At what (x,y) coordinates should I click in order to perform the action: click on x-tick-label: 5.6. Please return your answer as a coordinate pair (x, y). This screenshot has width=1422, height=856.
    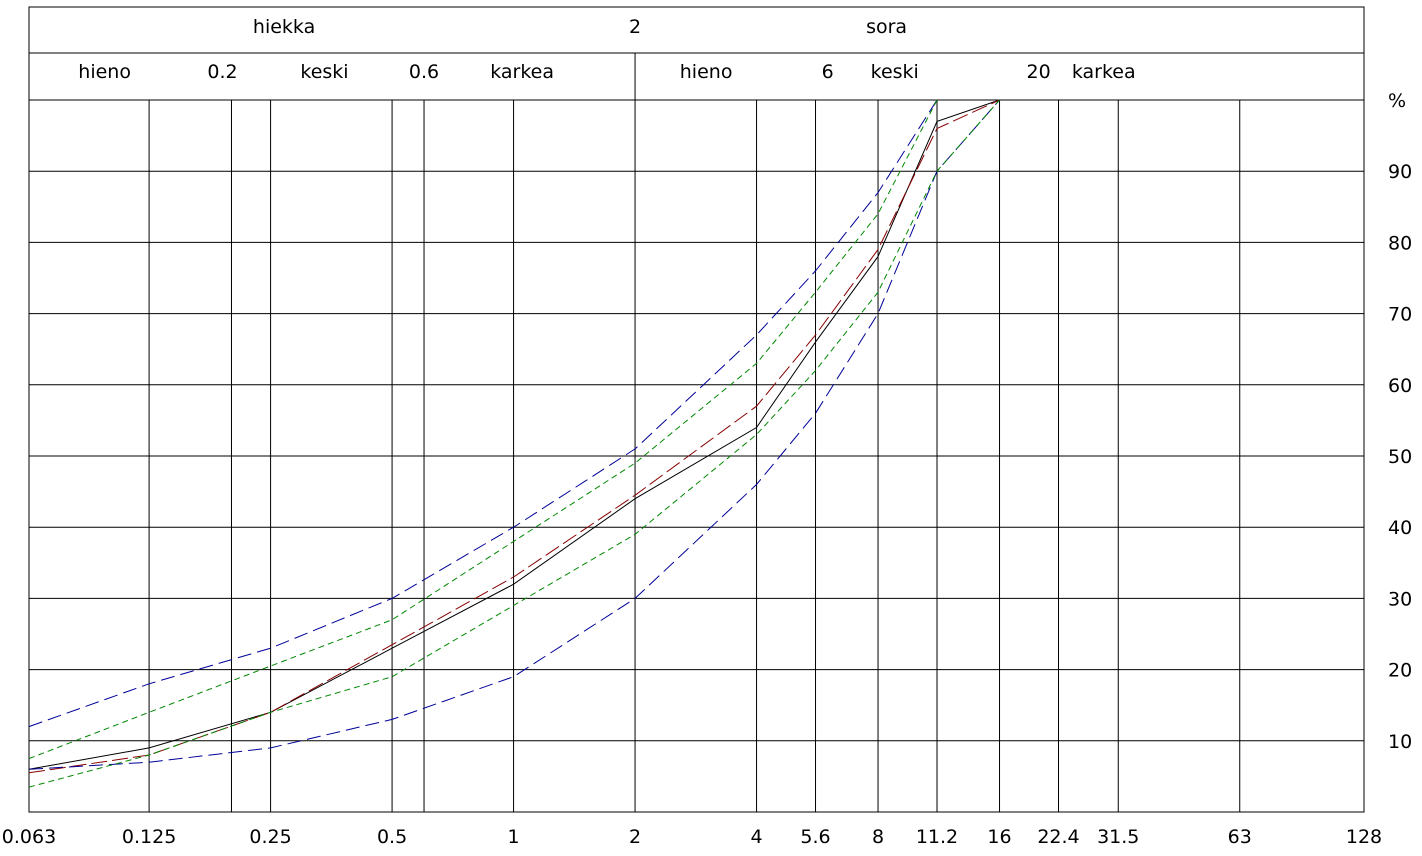
    Looking at the image, I should click on (815, 837).